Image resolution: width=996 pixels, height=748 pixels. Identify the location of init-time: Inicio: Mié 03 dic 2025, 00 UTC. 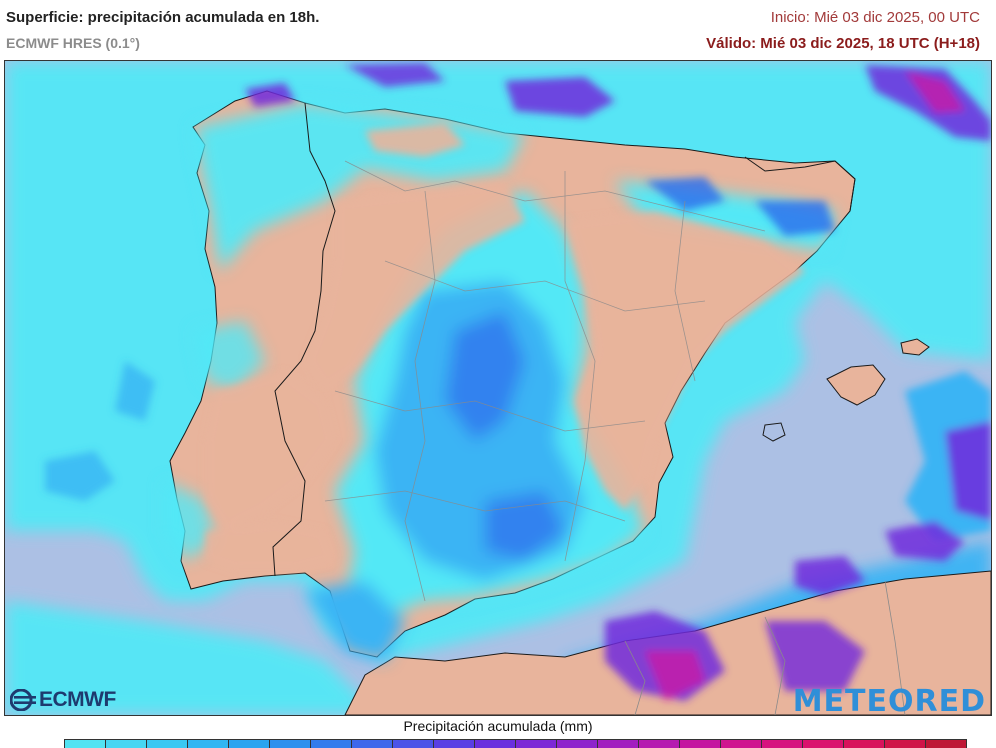
(875, 17).